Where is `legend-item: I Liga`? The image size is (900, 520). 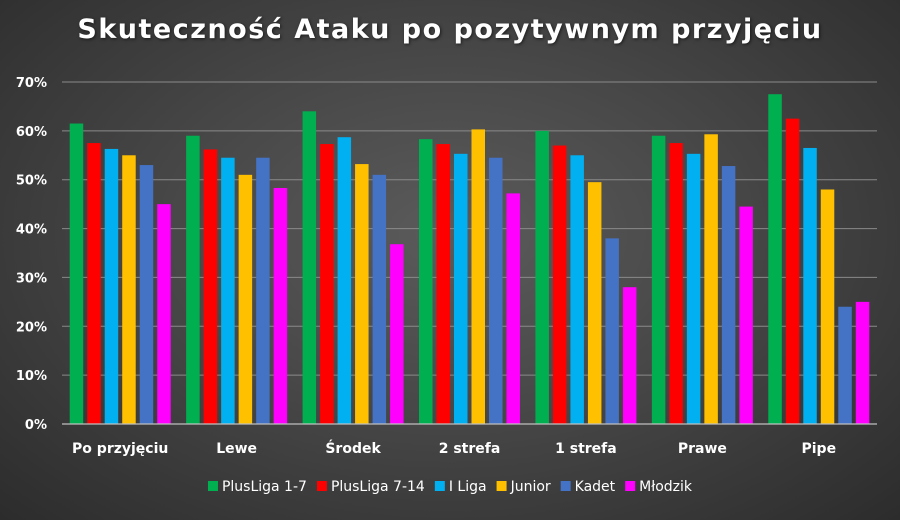
legend-item: I Liga is located at coordinates (460, 487).